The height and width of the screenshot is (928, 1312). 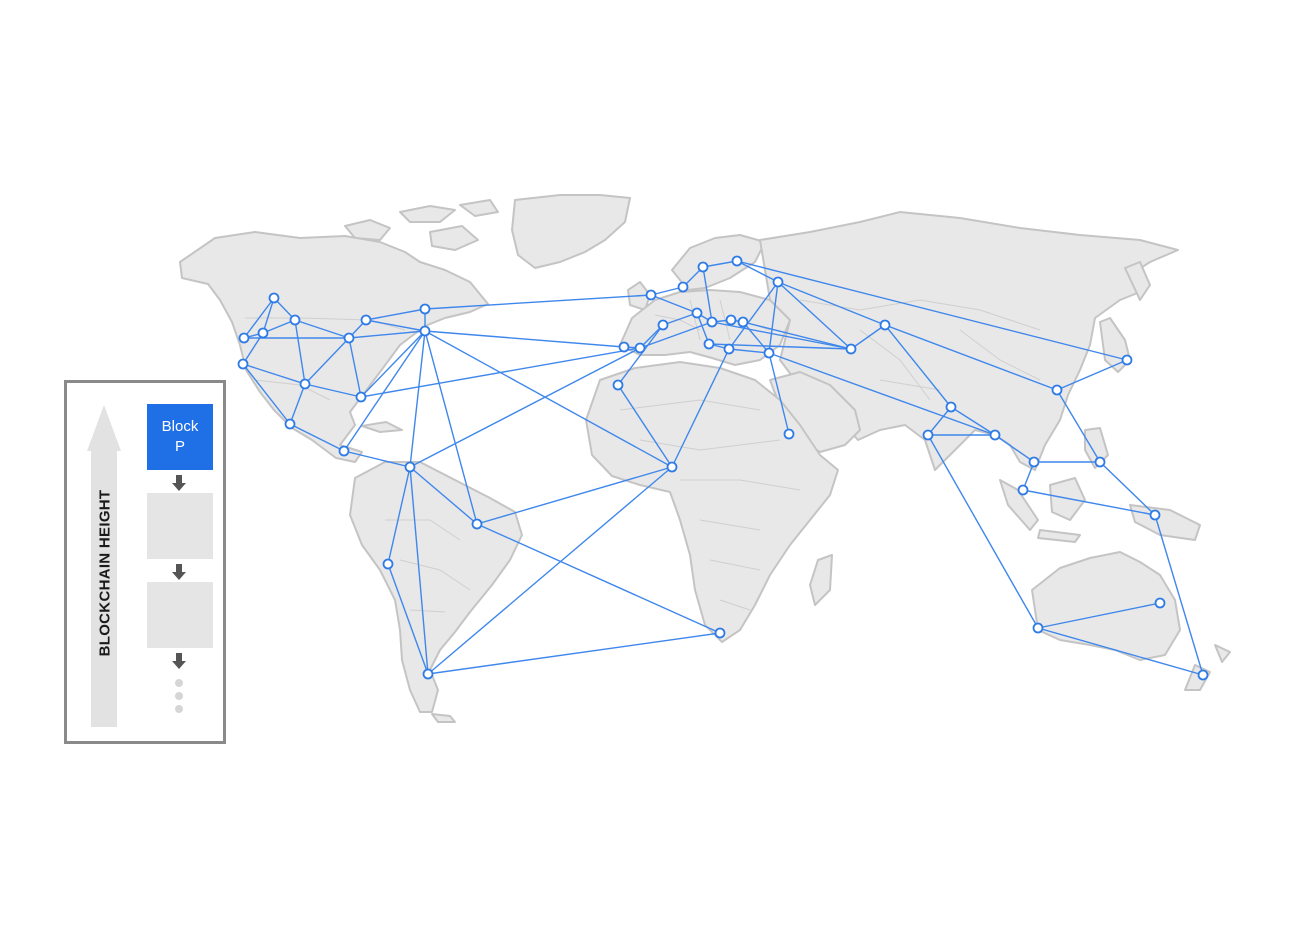 I want to click on asia-borders, so click(x=920, y=350).